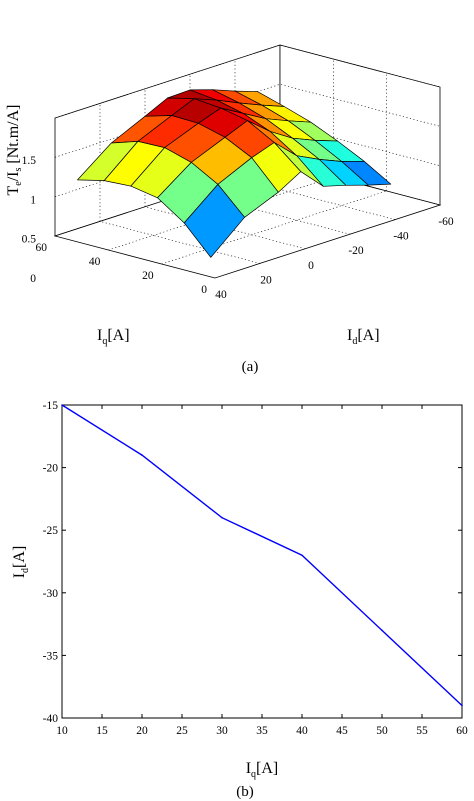 This screenshot has height=801, width=474. What do you see at coordinates (62, 731) in the screenshot?
I see `x-tick-label: 10` at bounding box center [62, 731].